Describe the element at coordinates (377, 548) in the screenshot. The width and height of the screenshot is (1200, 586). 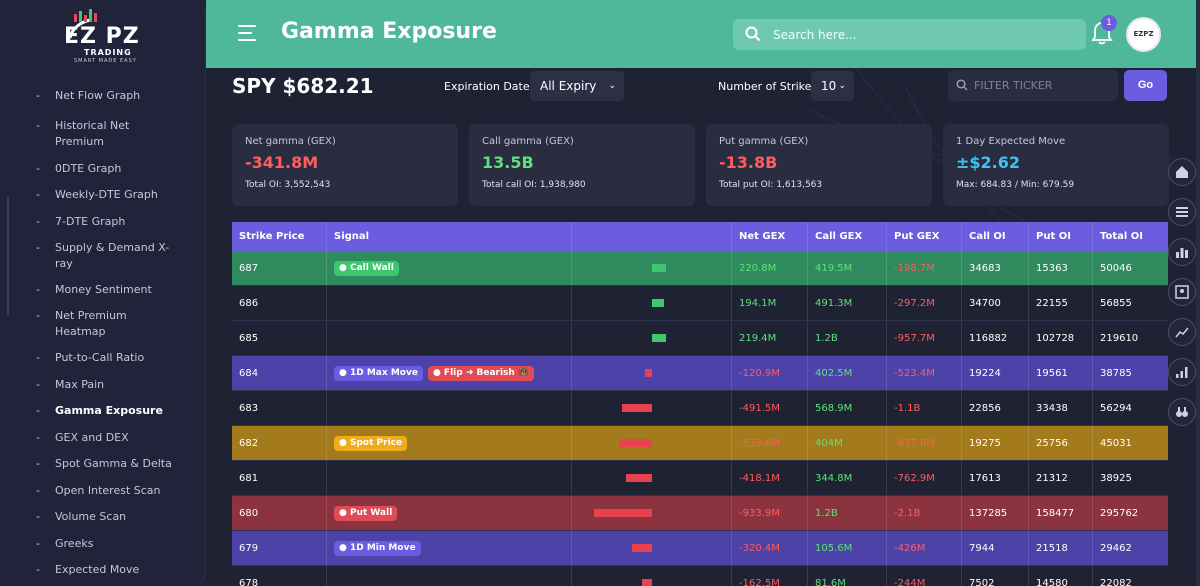
I see `signal-badge: ● 1D Min Move` at that location.